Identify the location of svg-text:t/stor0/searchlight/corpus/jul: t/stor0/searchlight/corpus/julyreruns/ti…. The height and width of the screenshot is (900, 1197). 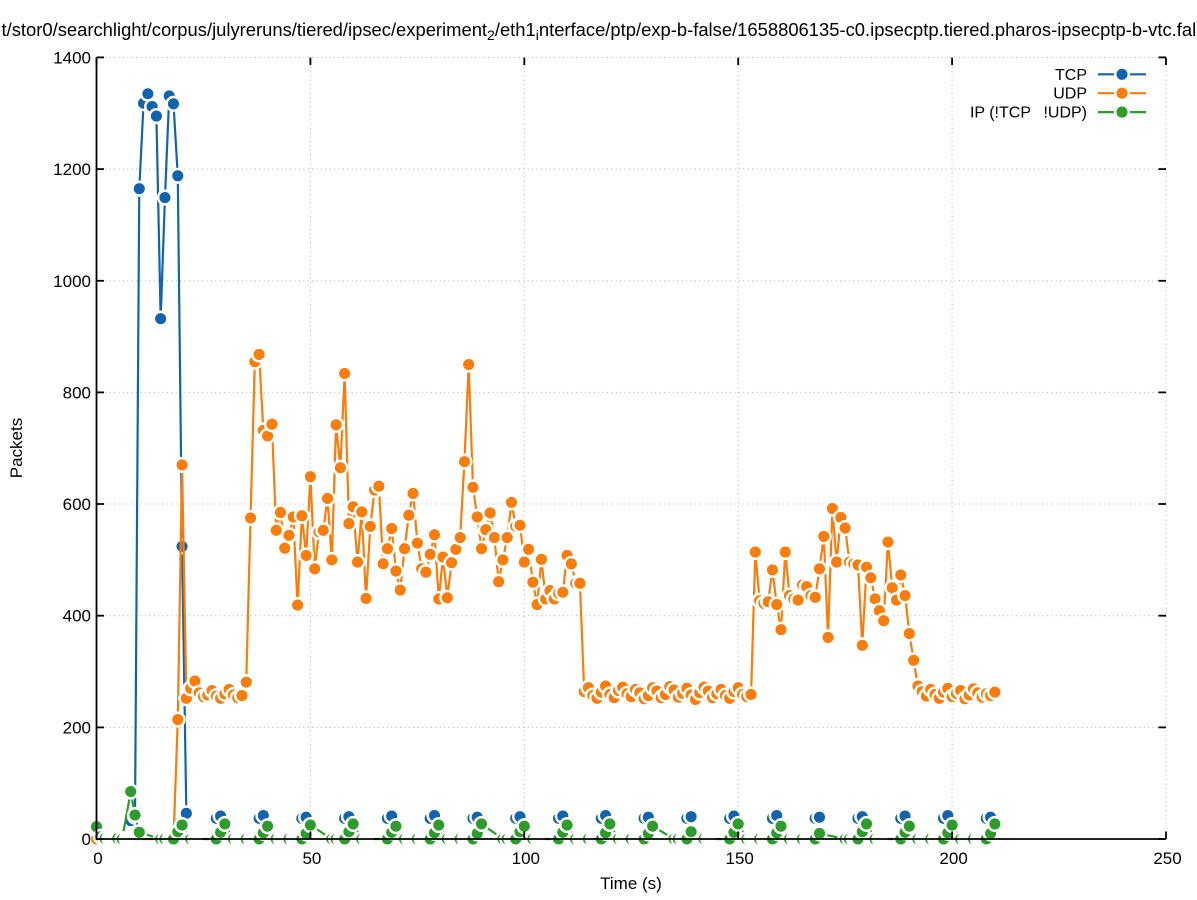
(599, 31).